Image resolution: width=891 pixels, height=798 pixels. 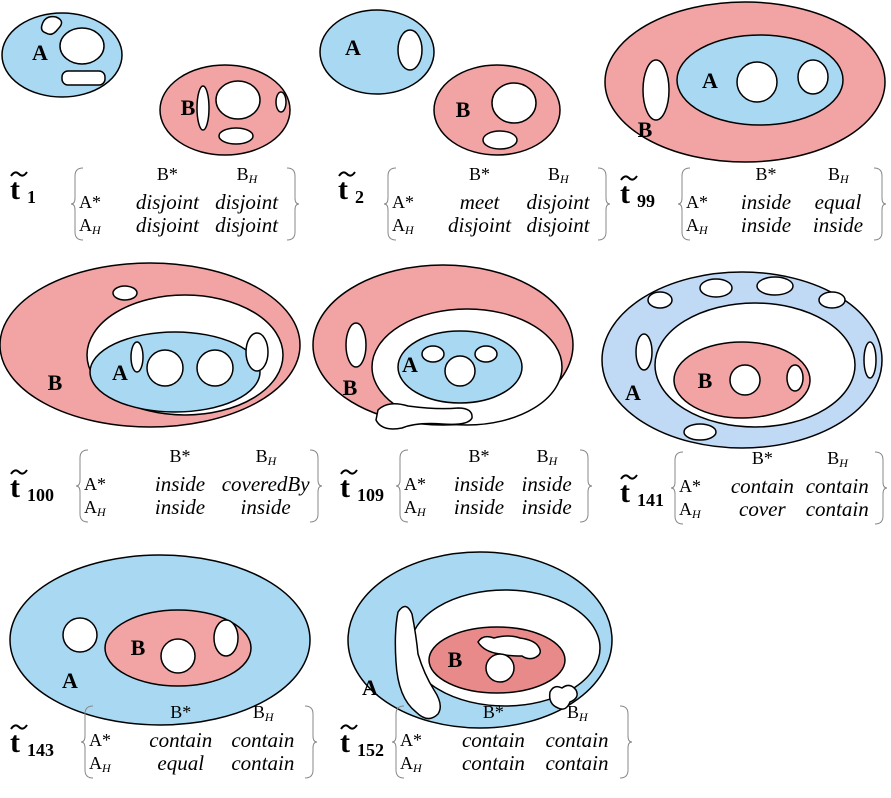 I want to click on topology-index: 99, so click(x=646, y=201).